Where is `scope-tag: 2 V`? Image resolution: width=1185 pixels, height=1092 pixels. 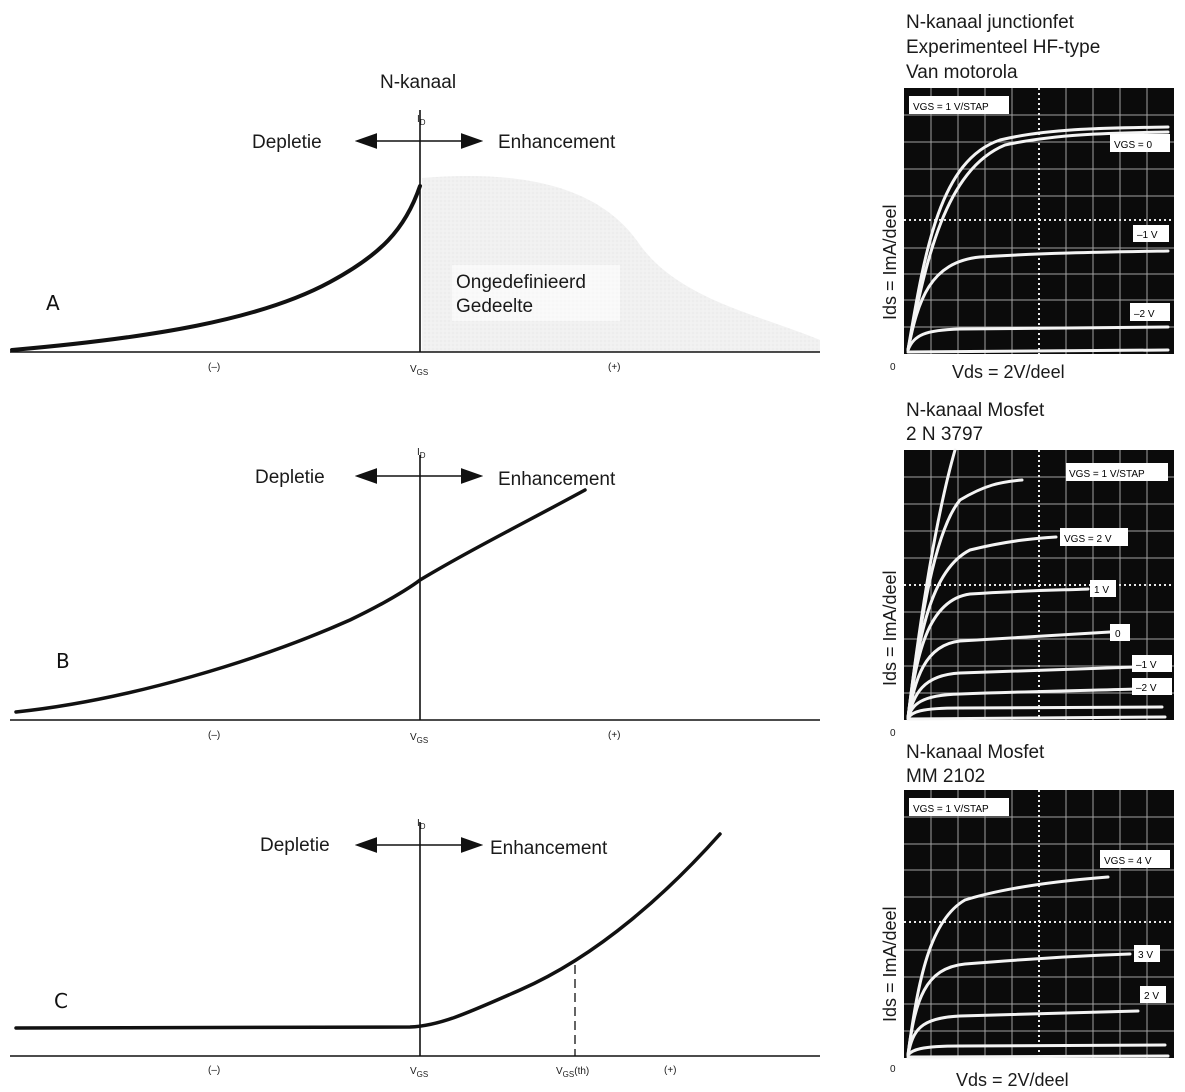 scope-tag: 2 V is located at coordinates (1151, 996).